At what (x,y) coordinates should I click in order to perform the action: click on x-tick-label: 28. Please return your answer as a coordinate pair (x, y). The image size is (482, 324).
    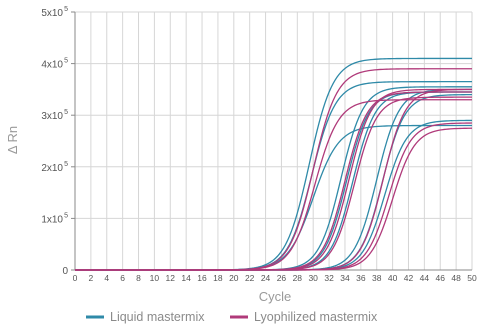
    Looking at the image, I should click on (298, 278).